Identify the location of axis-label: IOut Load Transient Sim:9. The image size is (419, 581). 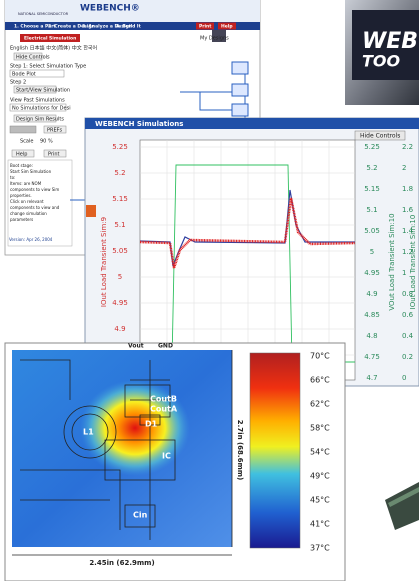
(104, 262).